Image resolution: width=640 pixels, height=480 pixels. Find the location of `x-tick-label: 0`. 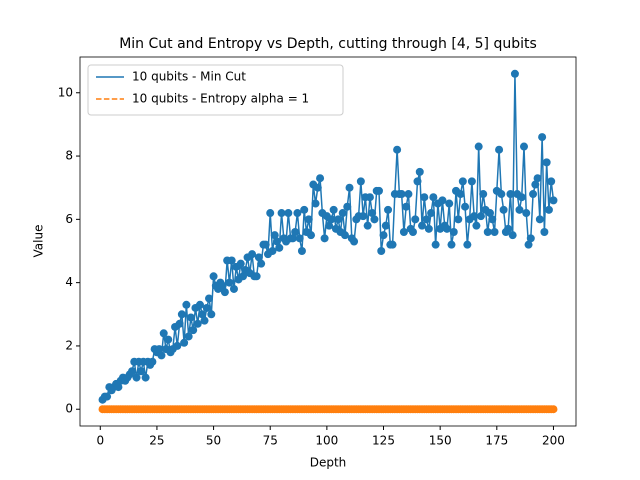

x-tick-label: 0 is located at coordinates (100, 441).